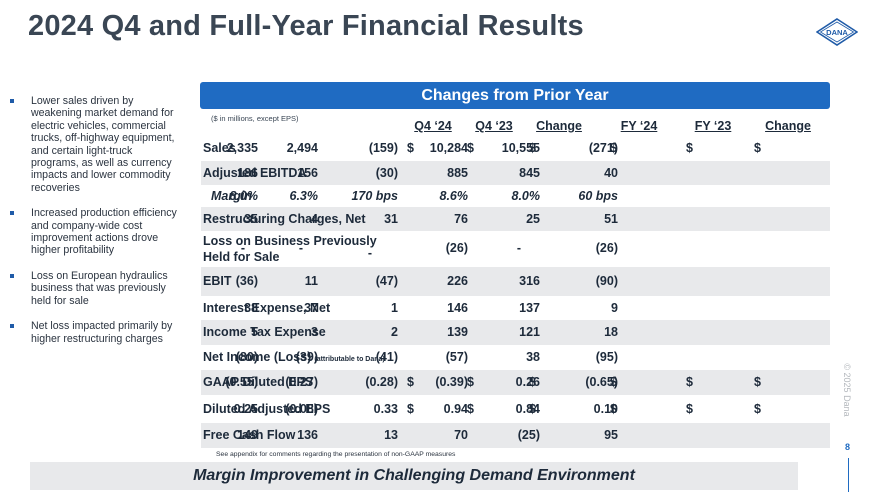  What do you see at coordinates (515, 281) in the screenshot?
I see `table-row: EBIT (36) 11 (47) 226 316 (90)` at bounding box center [515, 281].